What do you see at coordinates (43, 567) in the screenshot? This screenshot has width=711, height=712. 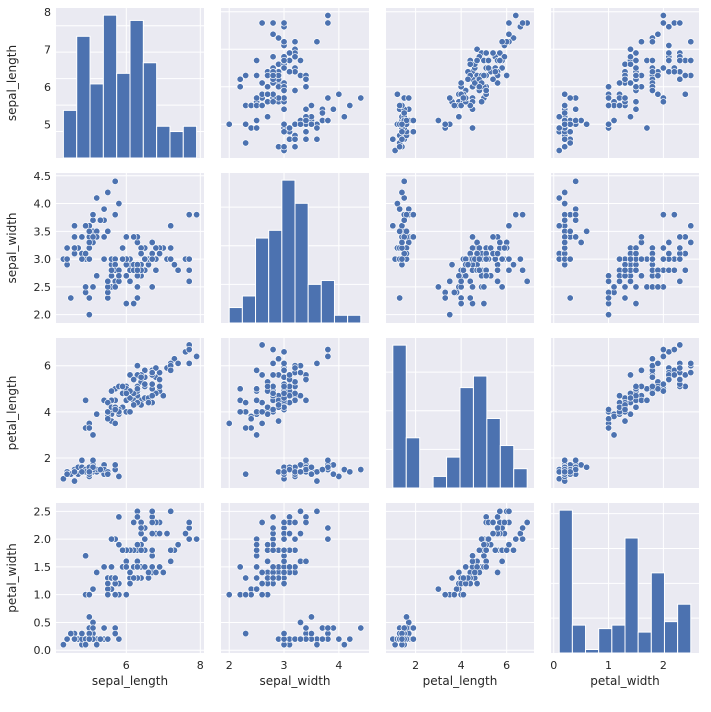 I see `y-tick-label: 1.5` at bounding box center [43, 567].